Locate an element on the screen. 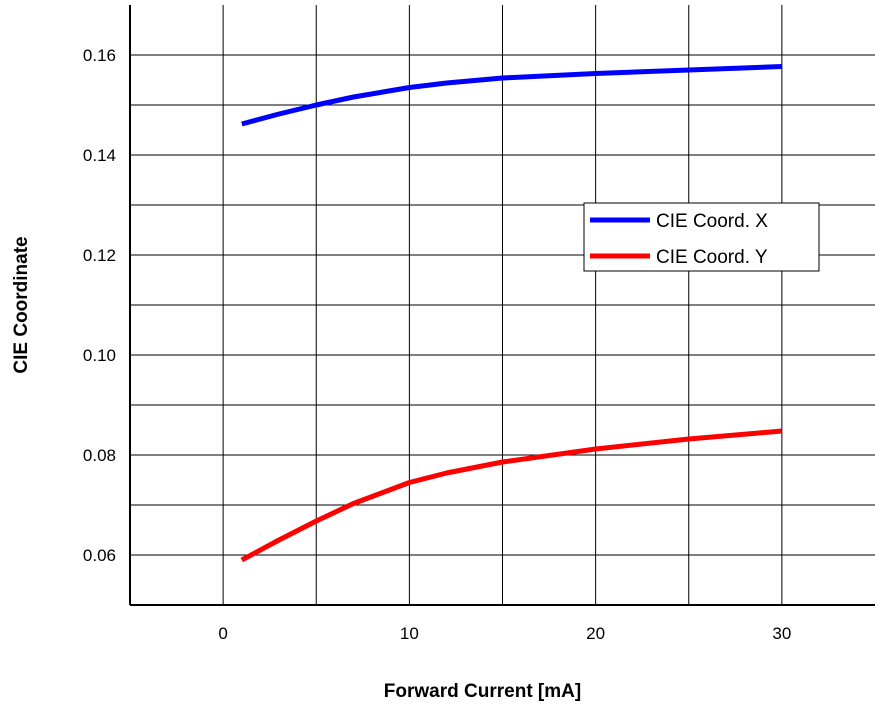  y-tick-label: 0.06 is located at coordinates (99, 555).